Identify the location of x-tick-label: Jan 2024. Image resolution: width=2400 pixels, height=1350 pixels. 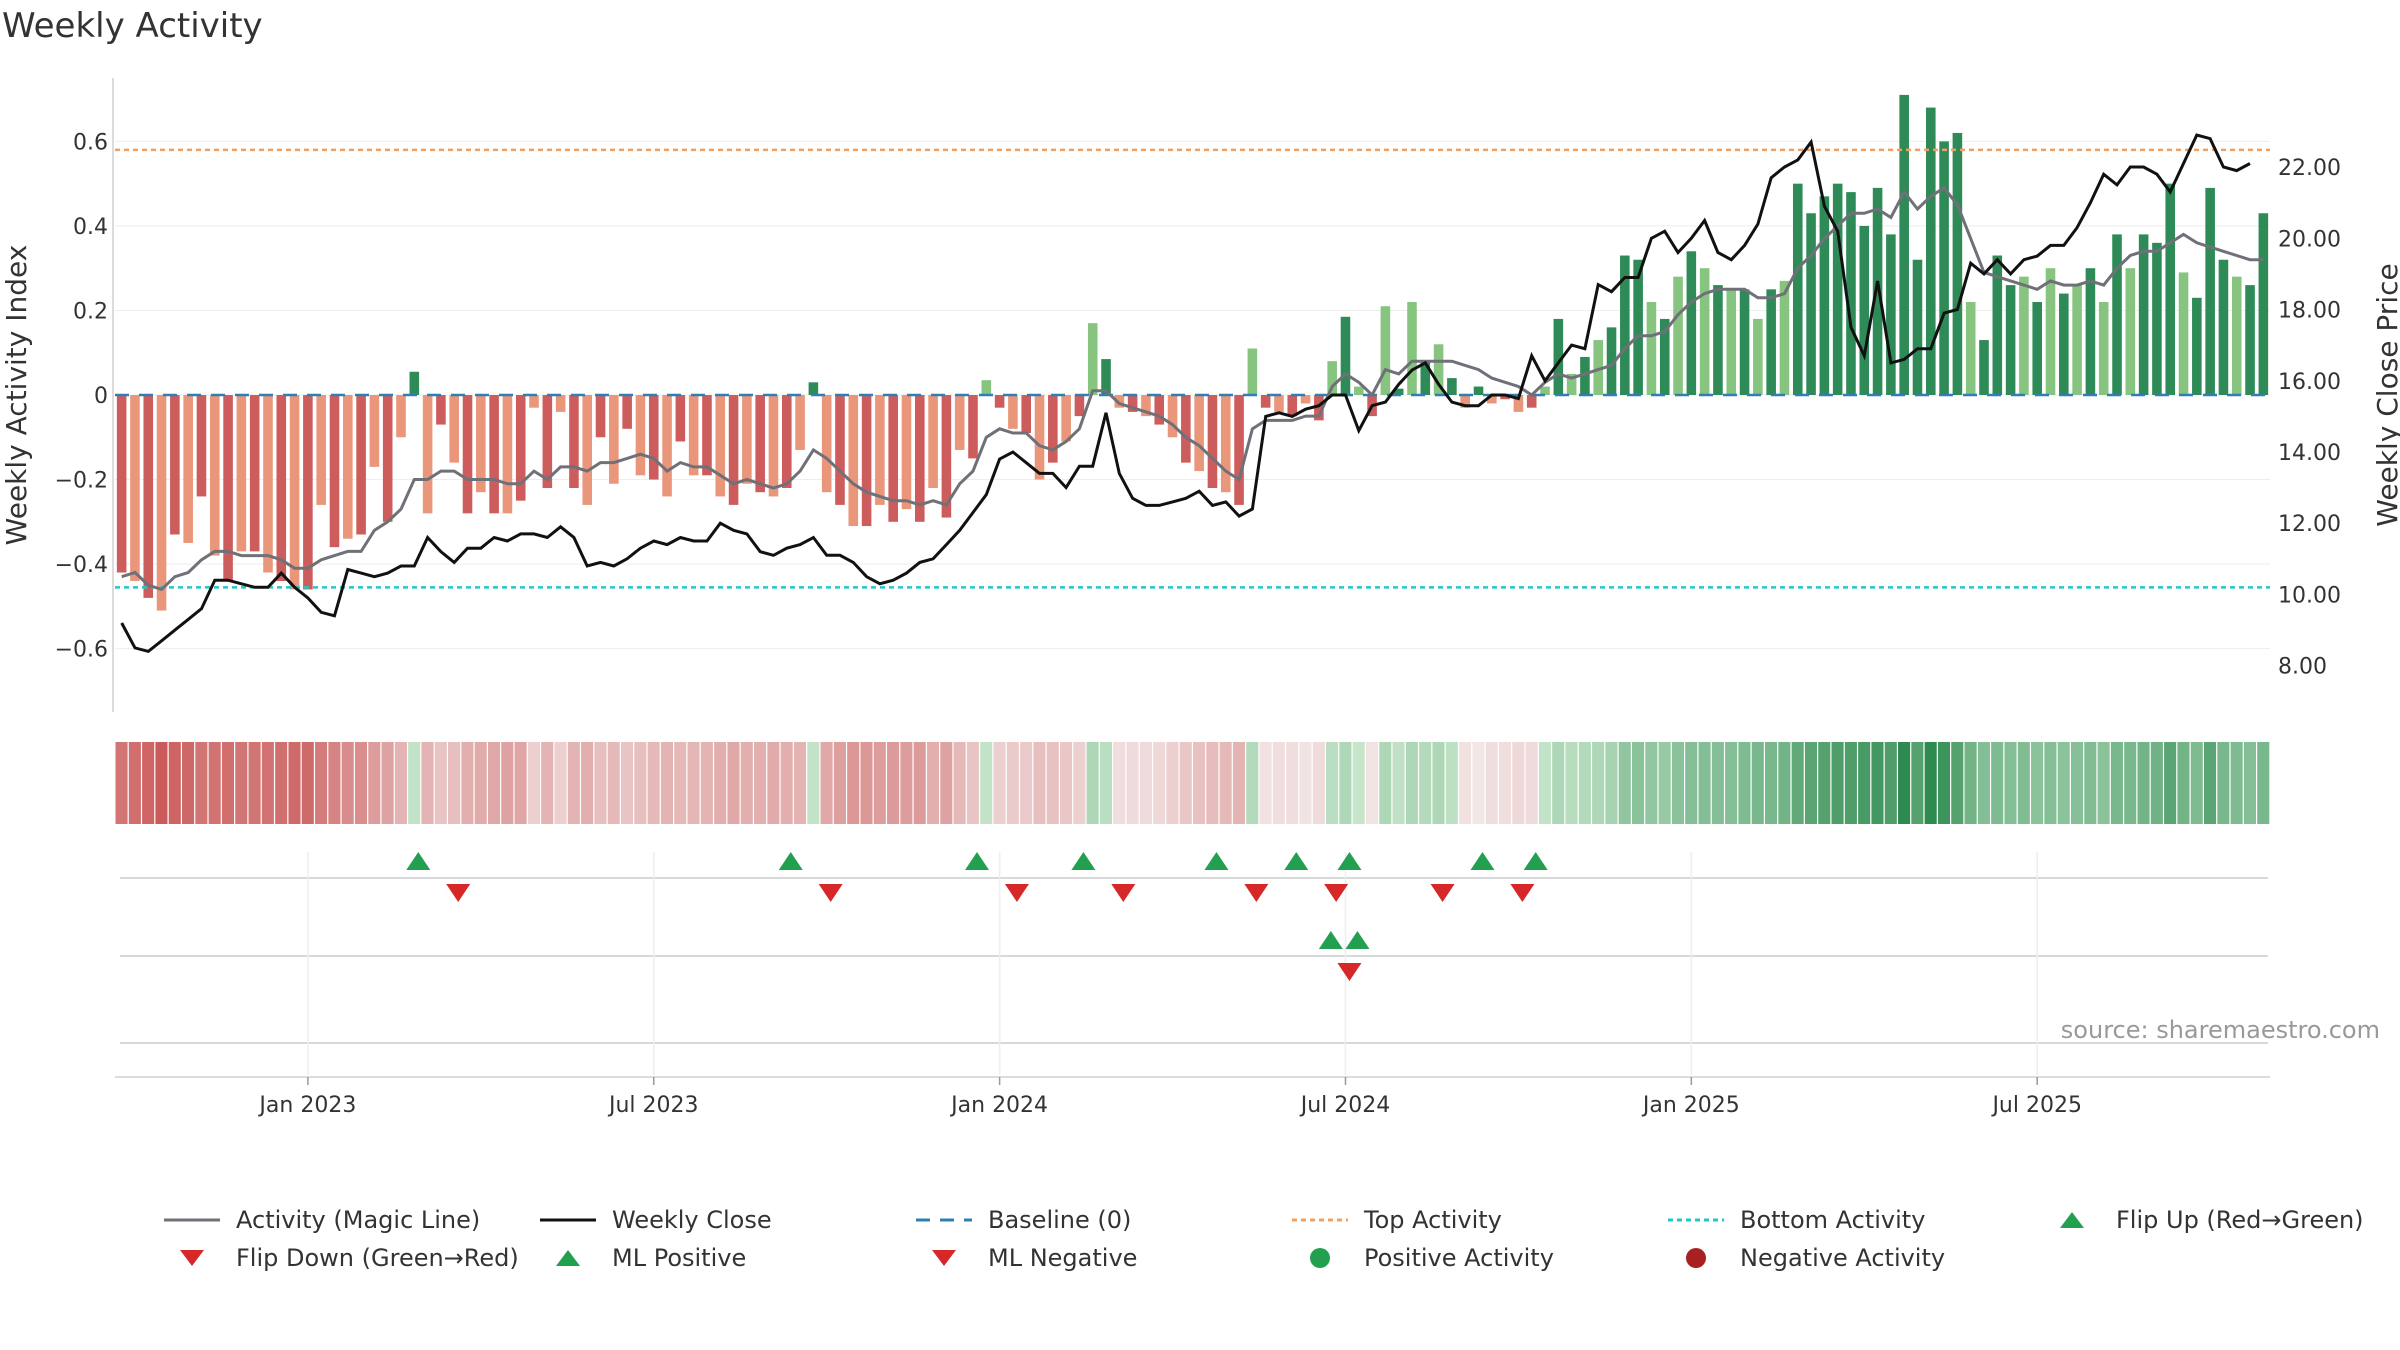
(998, 1105).